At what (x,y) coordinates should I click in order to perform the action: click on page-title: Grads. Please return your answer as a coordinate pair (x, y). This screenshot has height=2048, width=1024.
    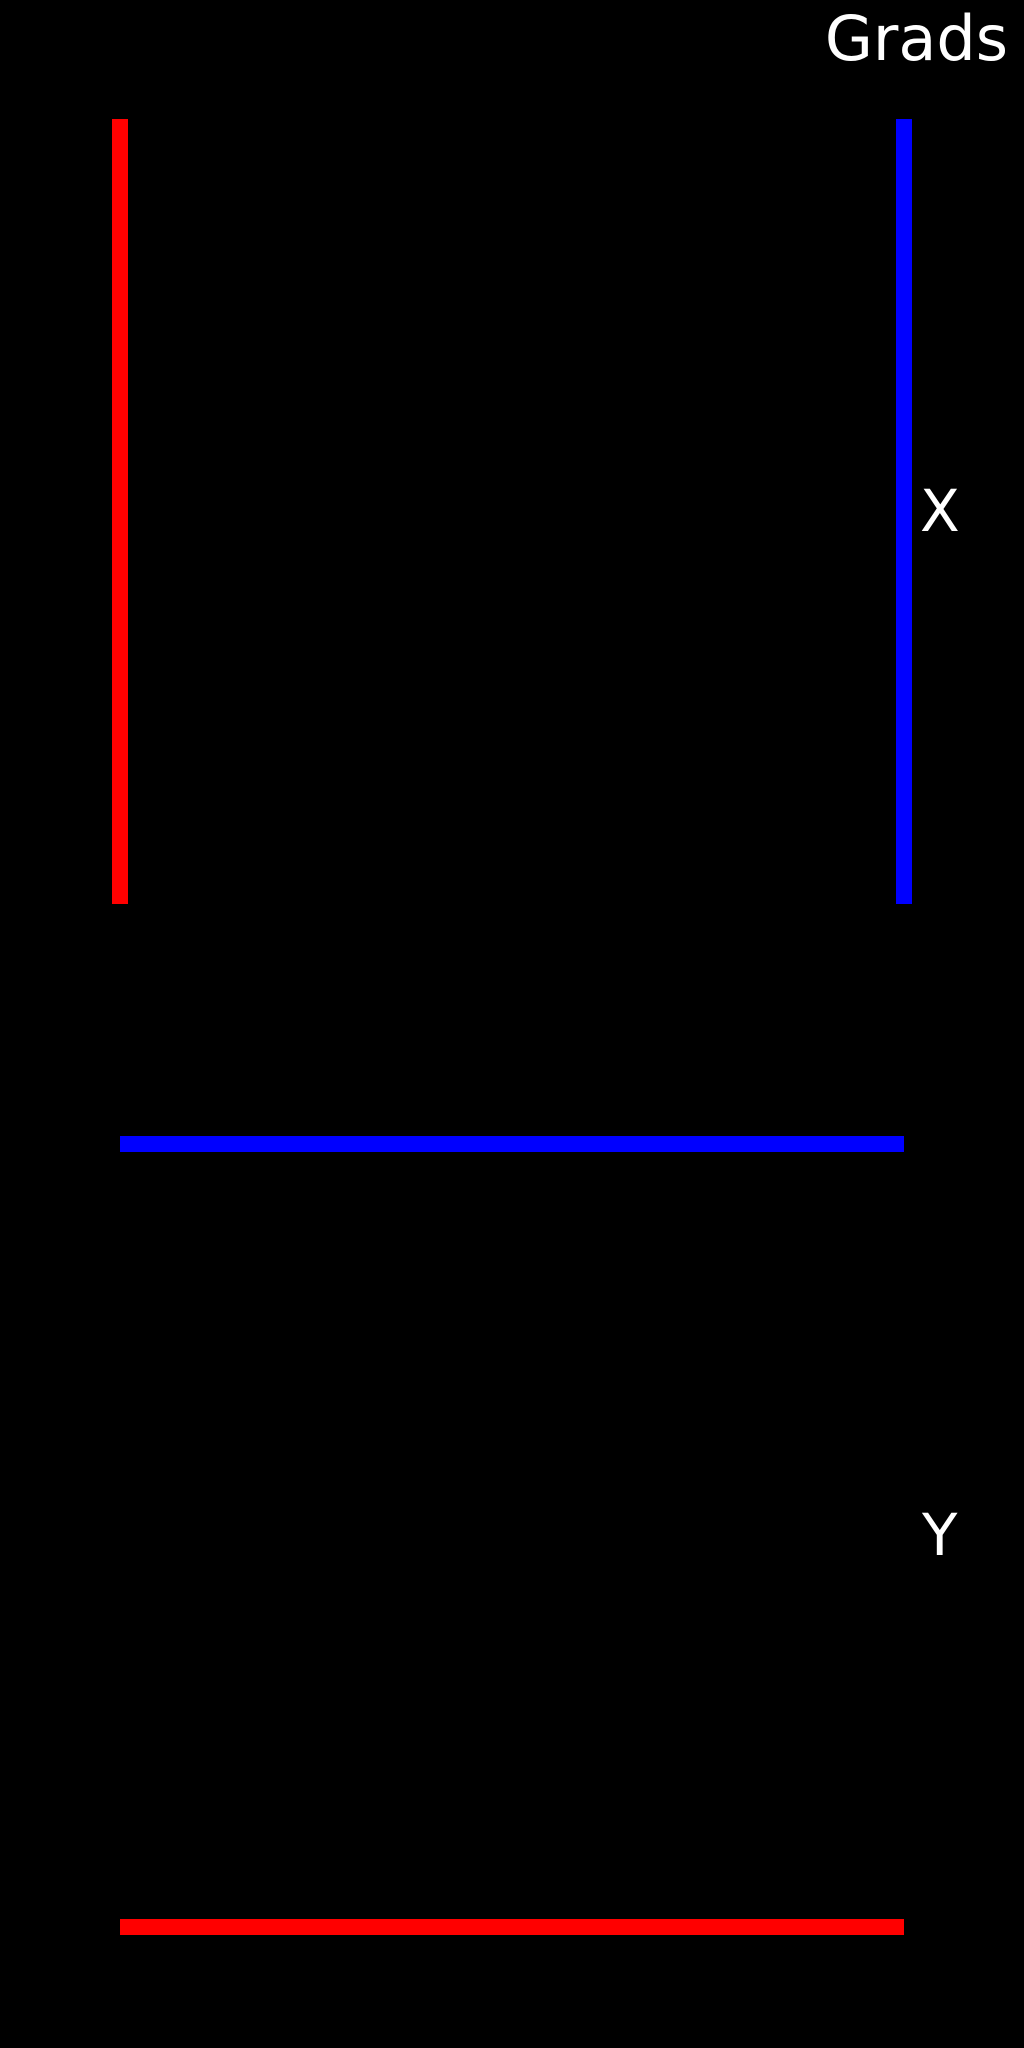
    Looking at the image, I should click on (916, 38).